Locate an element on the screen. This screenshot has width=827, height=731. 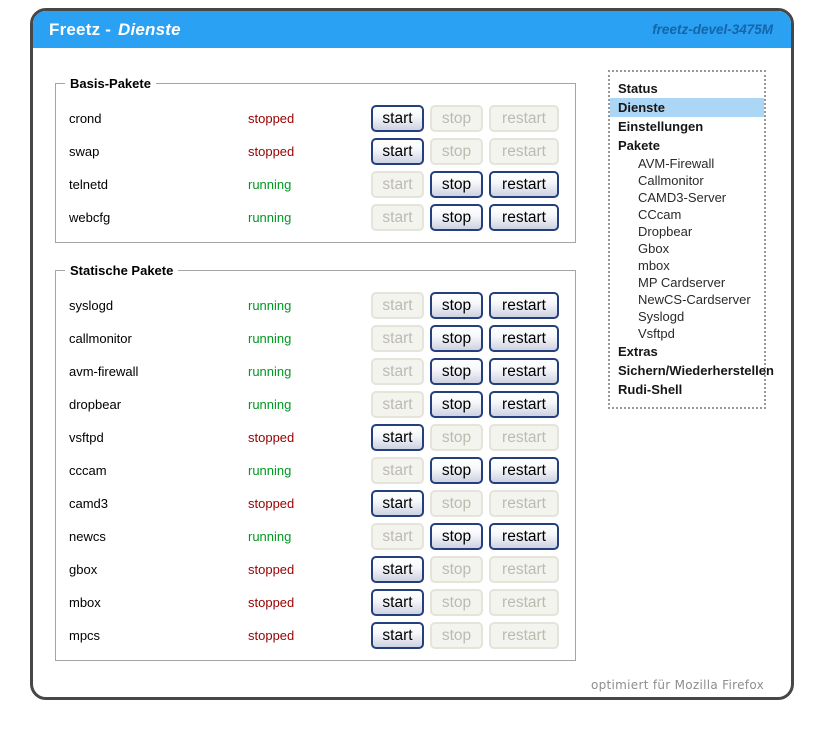
group-legend: Statische Pakete is located at coordinates (122, 270).